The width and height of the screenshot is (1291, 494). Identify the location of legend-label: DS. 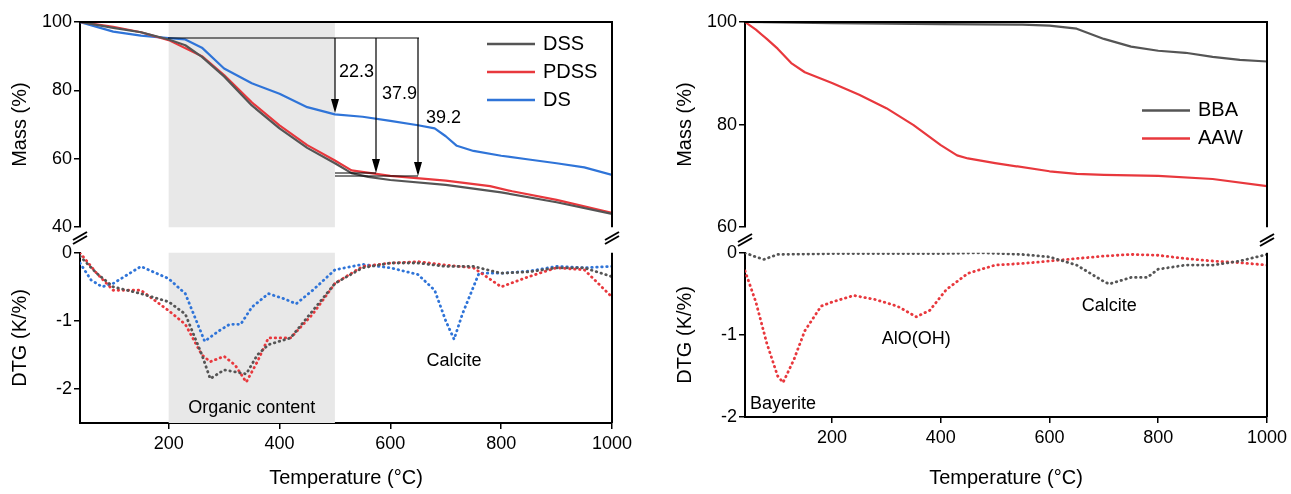
(557, 98).